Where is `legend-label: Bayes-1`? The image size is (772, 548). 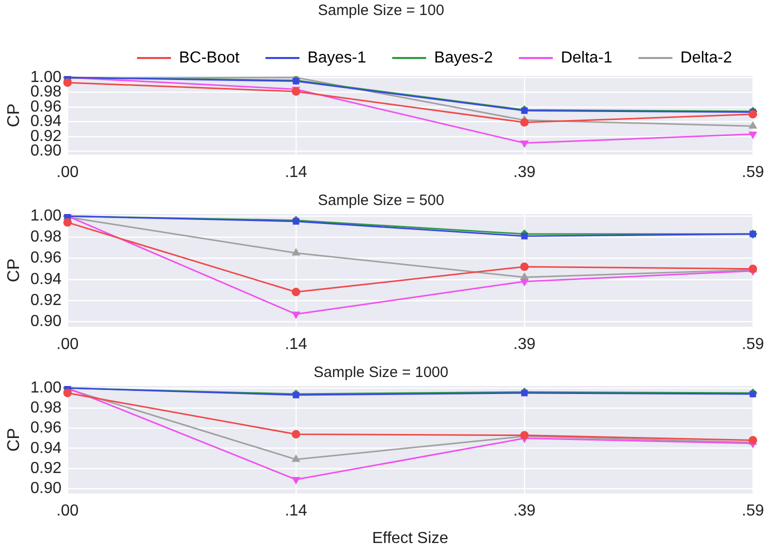 legend-label: Bayes-1 is located at coordinates (336, 57).